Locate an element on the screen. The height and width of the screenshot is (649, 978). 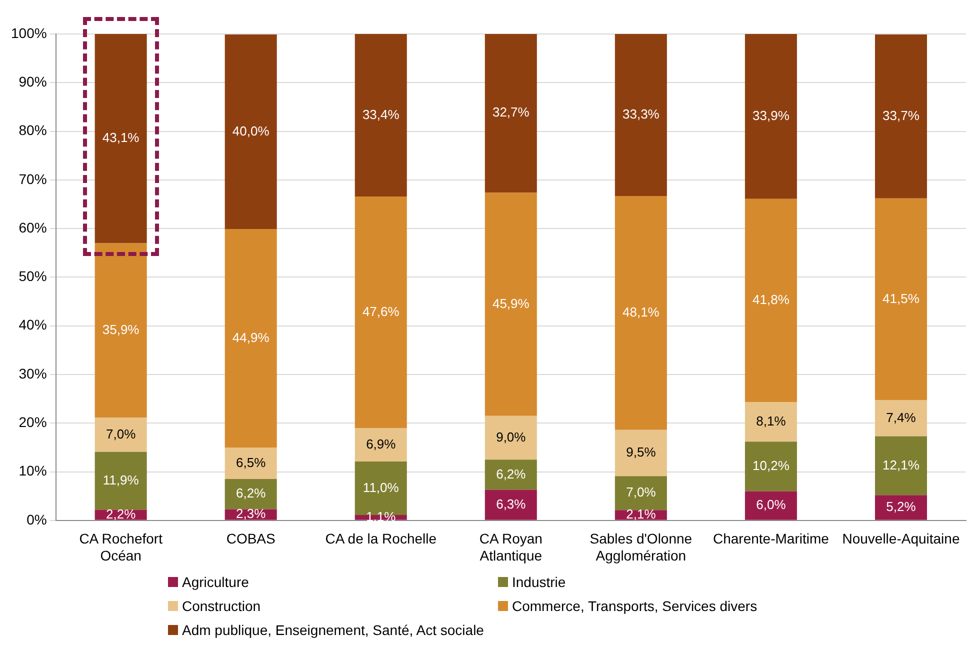
data-label: 6,0% is located at coordinates (771, 504).